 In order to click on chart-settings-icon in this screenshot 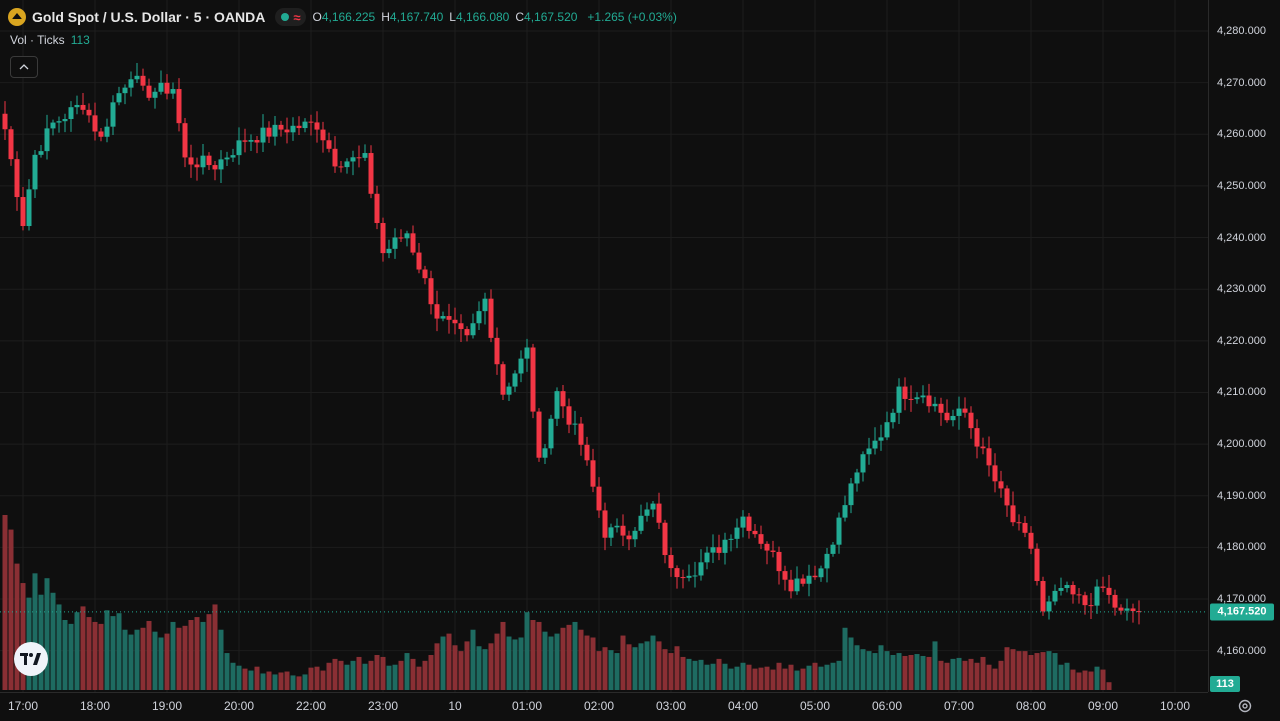, I will do `click(1245, 706)`.